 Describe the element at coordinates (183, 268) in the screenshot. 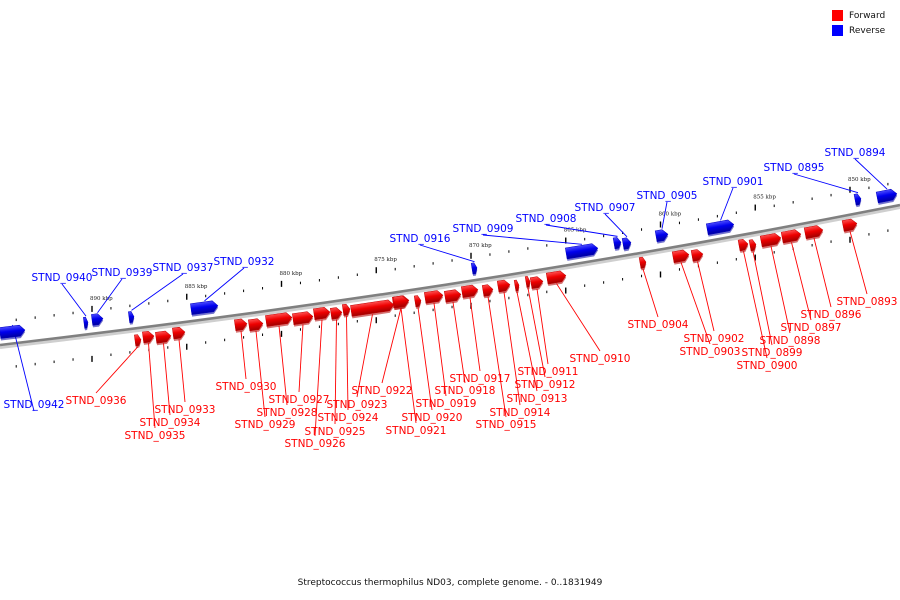

I see `gene-label: STND_0937` at that location.